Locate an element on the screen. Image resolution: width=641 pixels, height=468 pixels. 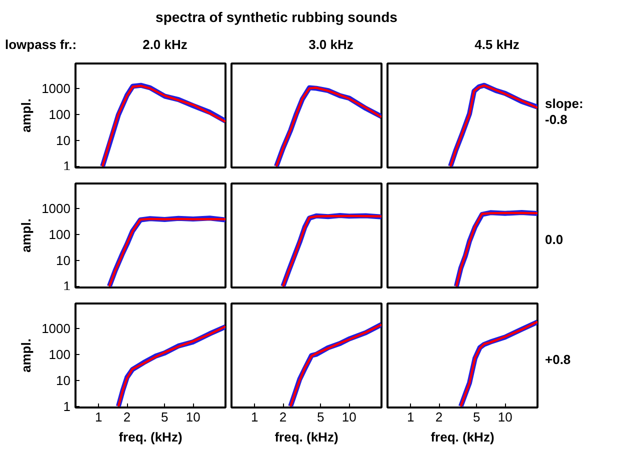
text: lowpass fr.: is located at coordinates (41, 45).